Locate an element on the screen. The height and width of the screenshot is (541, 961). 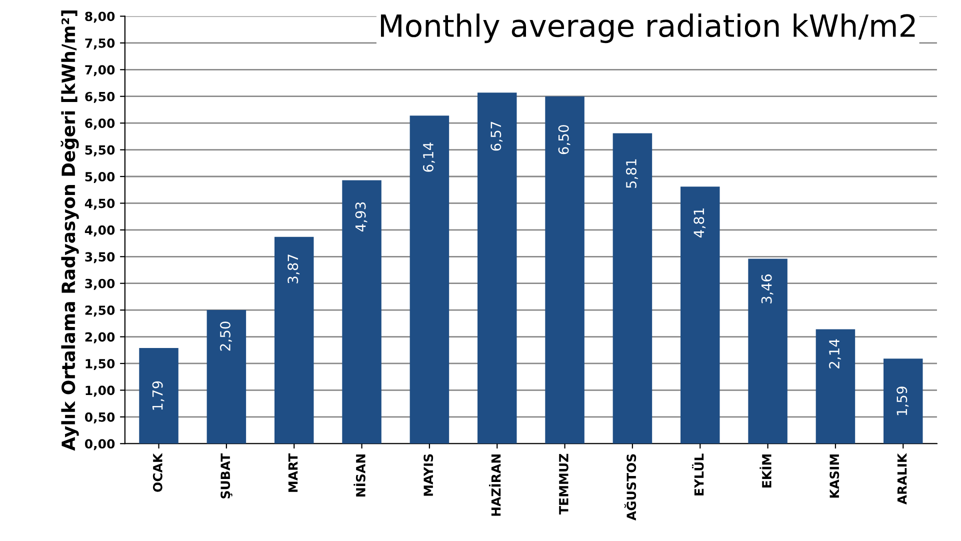
y-tick-label: 5,00 is located at coordinates (100, 178).